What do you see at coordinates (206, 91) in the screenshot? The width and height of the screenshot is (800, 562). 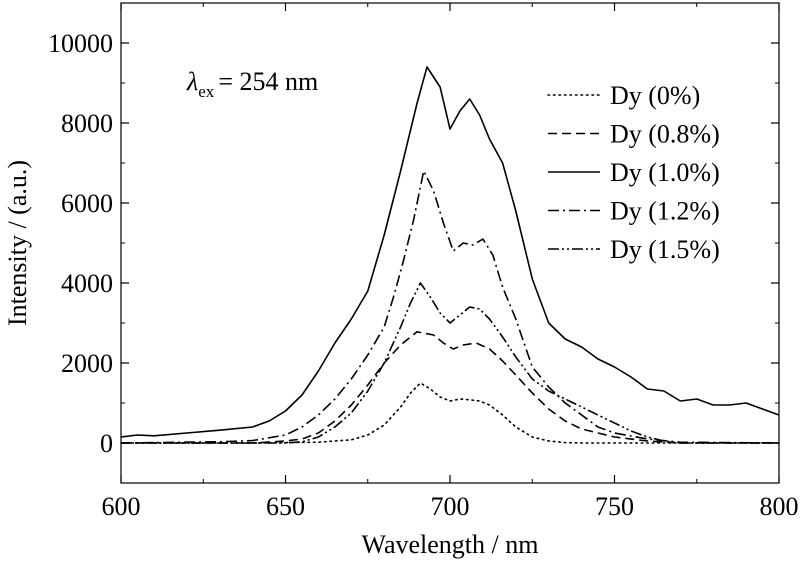 I see `lambda-subscript: ex` at bounding box center [206, 91].